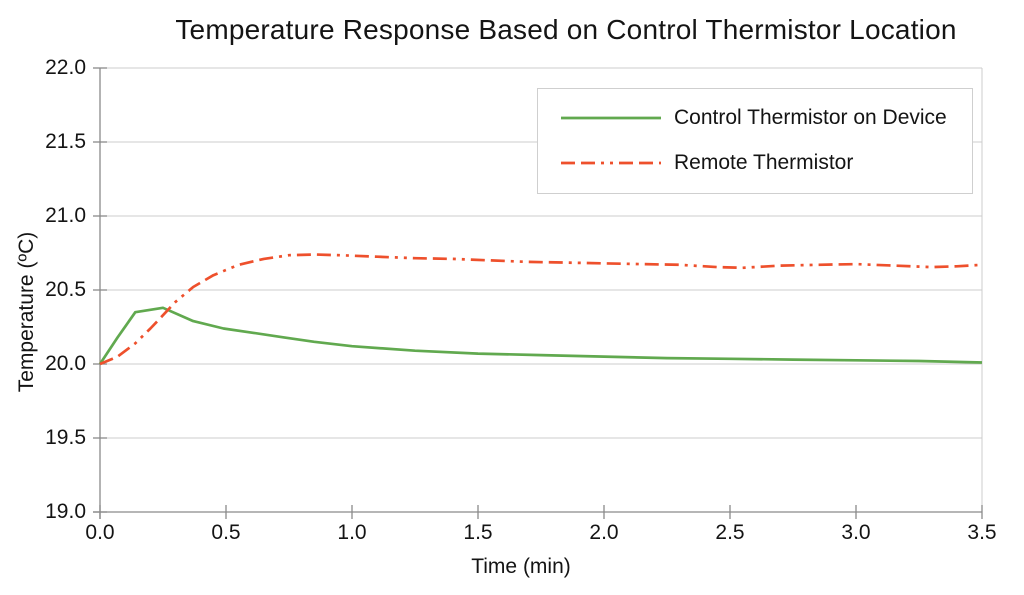 This screenshot has width=1024, height=595. I want to click on x-axis-title: Time (min), so click(521, 566).